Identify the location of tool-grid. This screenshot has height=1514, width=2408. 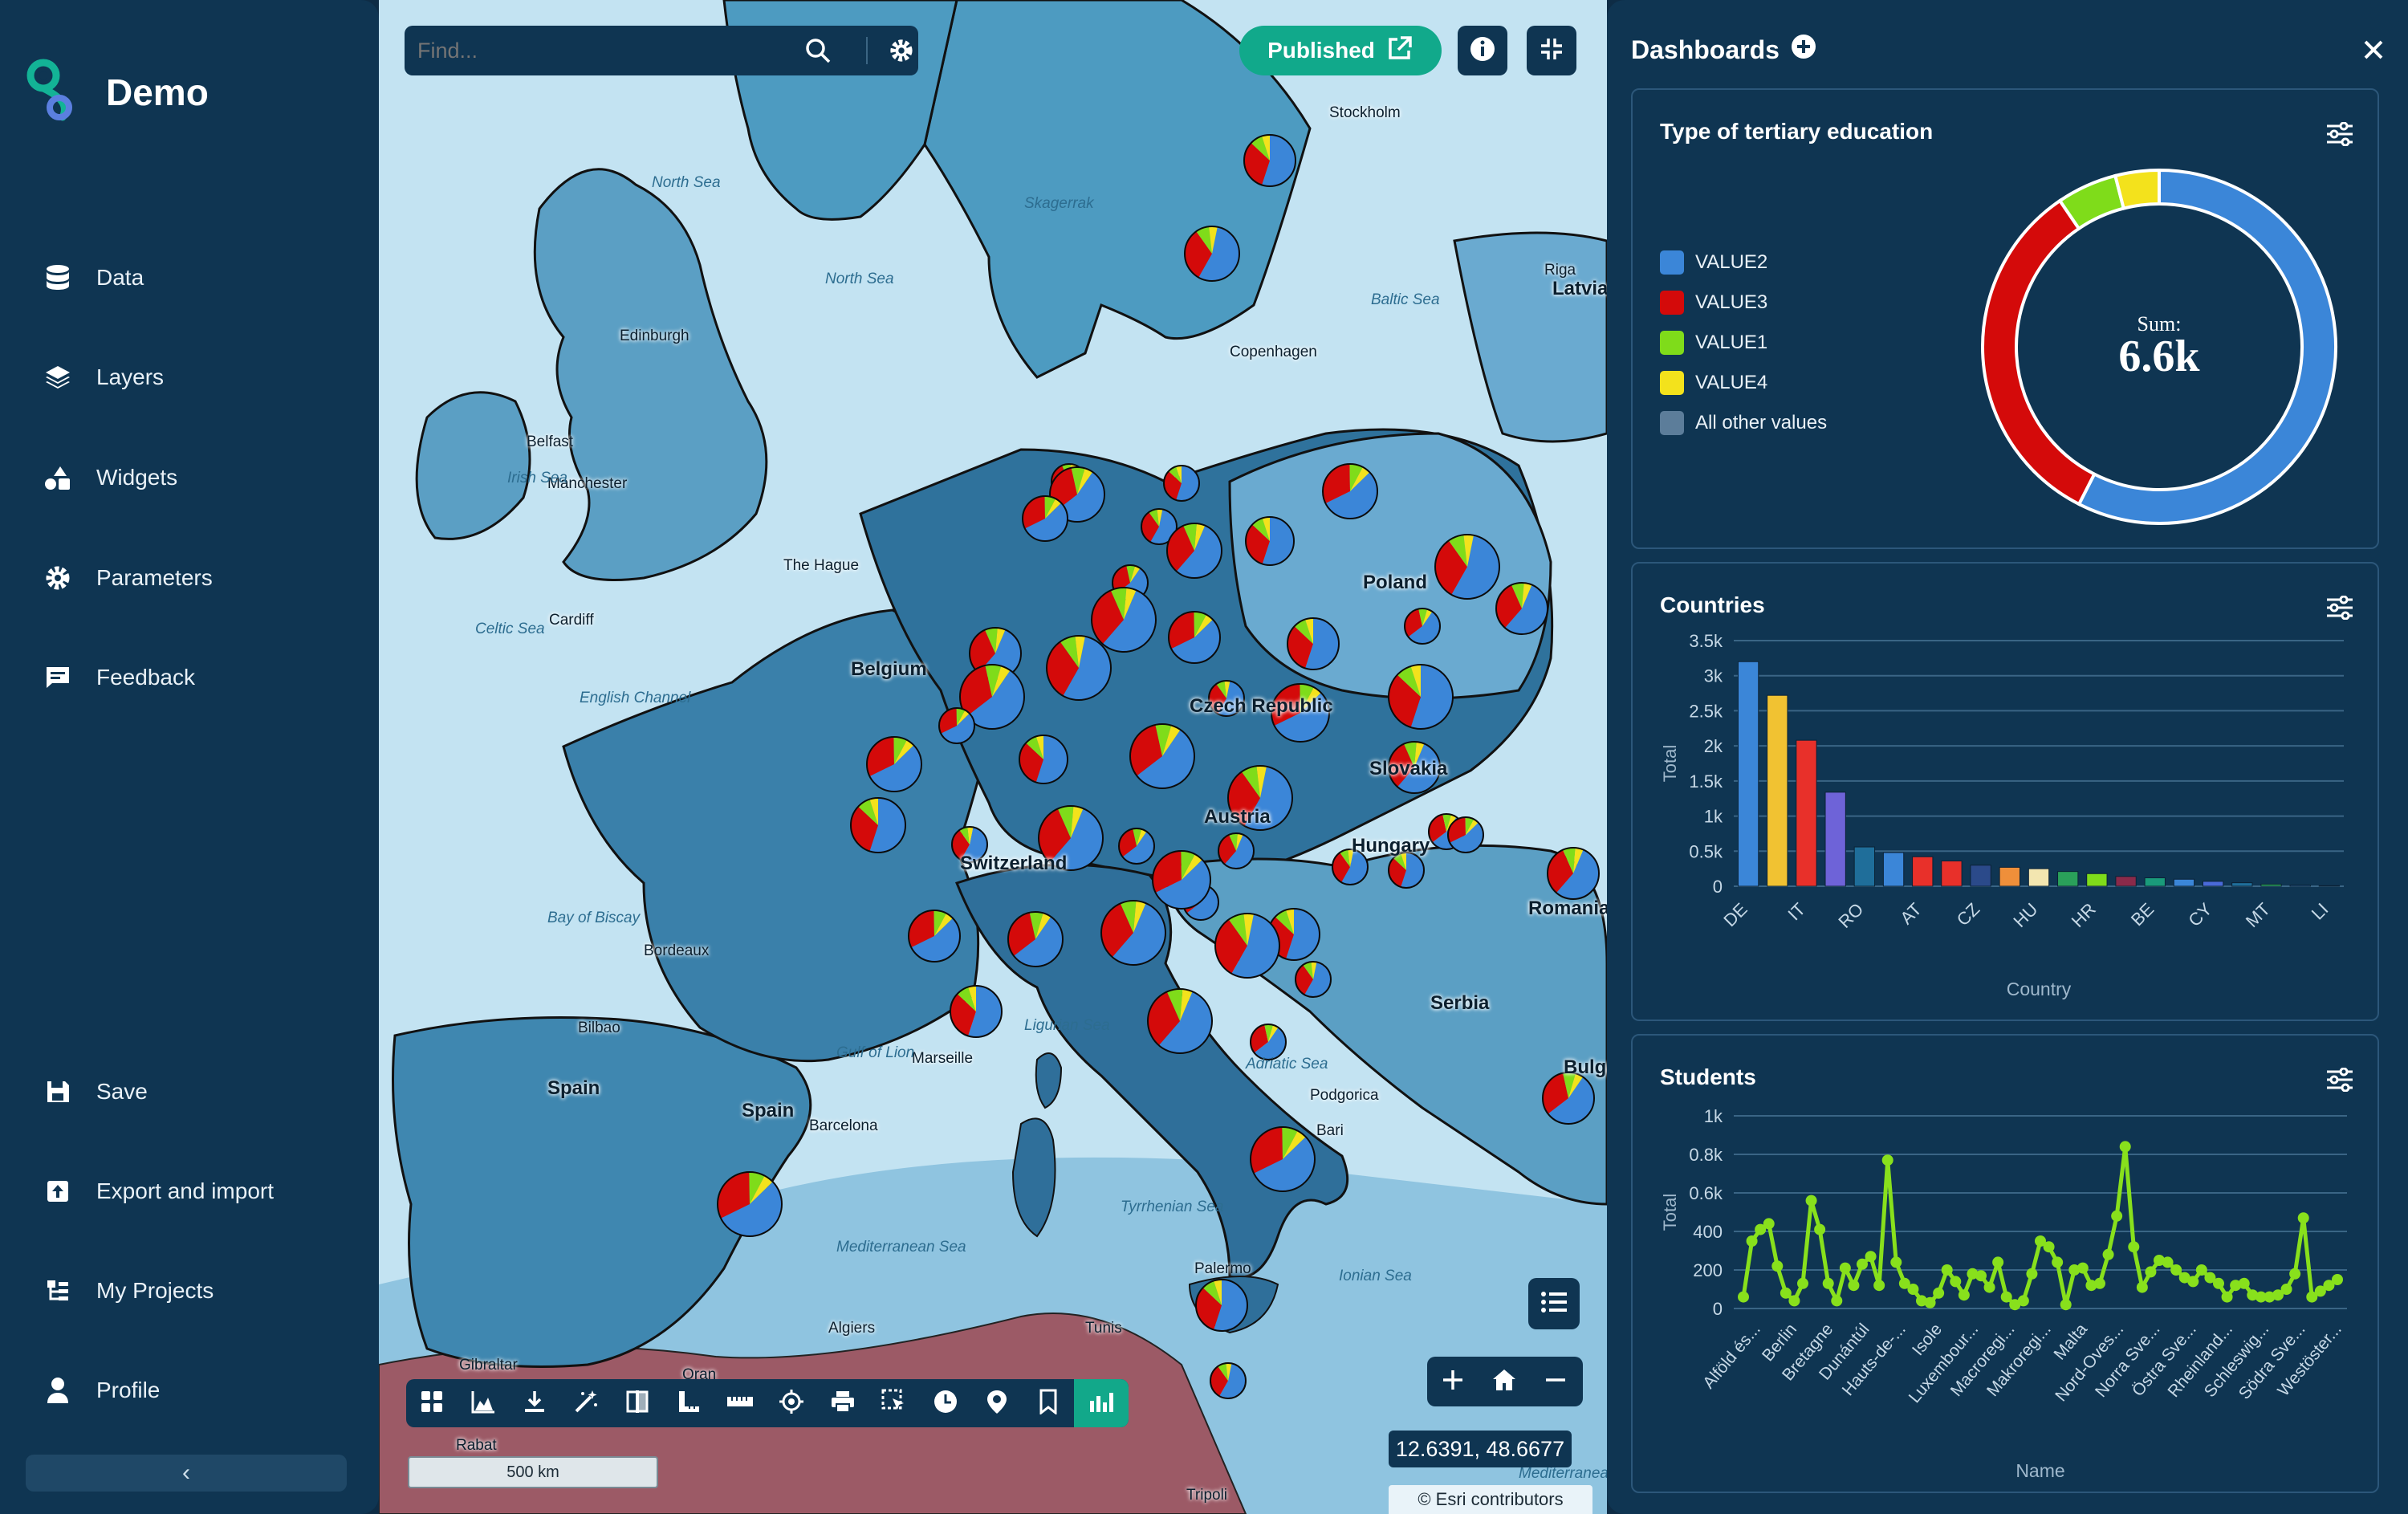
(432, 1403).